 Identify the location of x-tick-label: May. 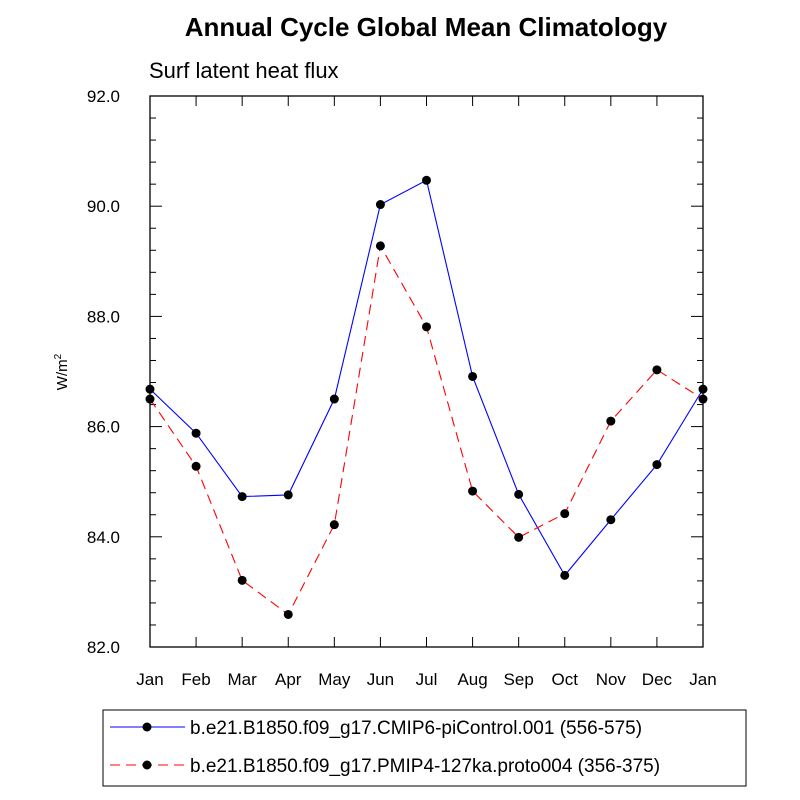
(334, 679).